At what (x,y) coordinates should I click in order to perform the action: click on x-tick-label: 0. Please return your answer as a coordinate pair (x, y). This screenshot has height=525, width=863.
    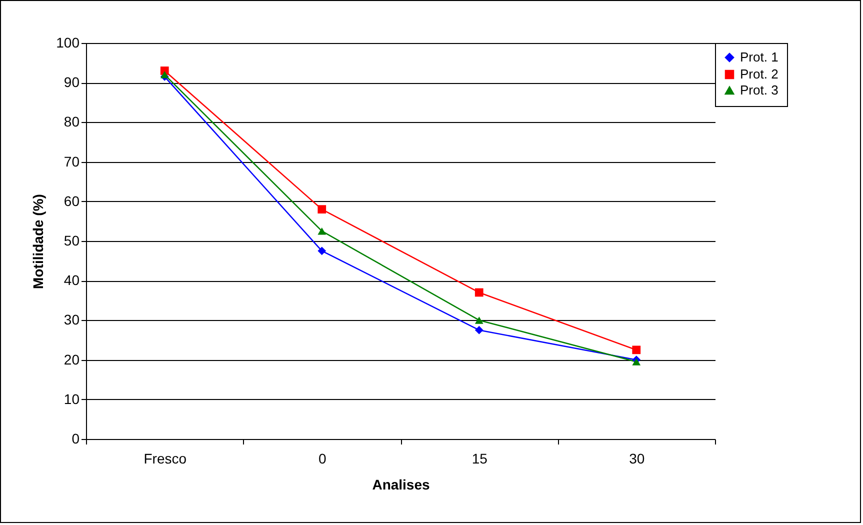
    Looking at the image, I should click on (322, 458).